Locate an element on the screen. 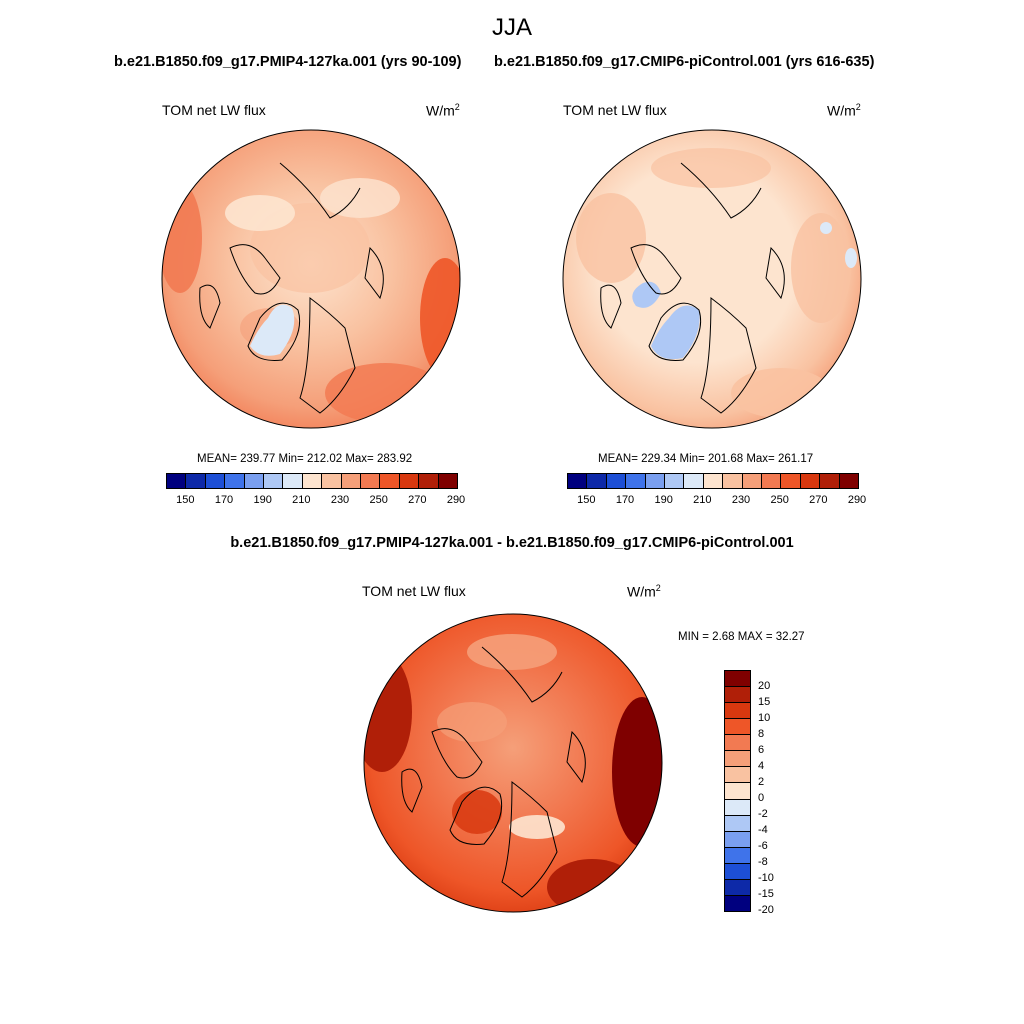 This screenshot has width=1024, height=1024. right-colorbar is located at coordinates (713, 481).